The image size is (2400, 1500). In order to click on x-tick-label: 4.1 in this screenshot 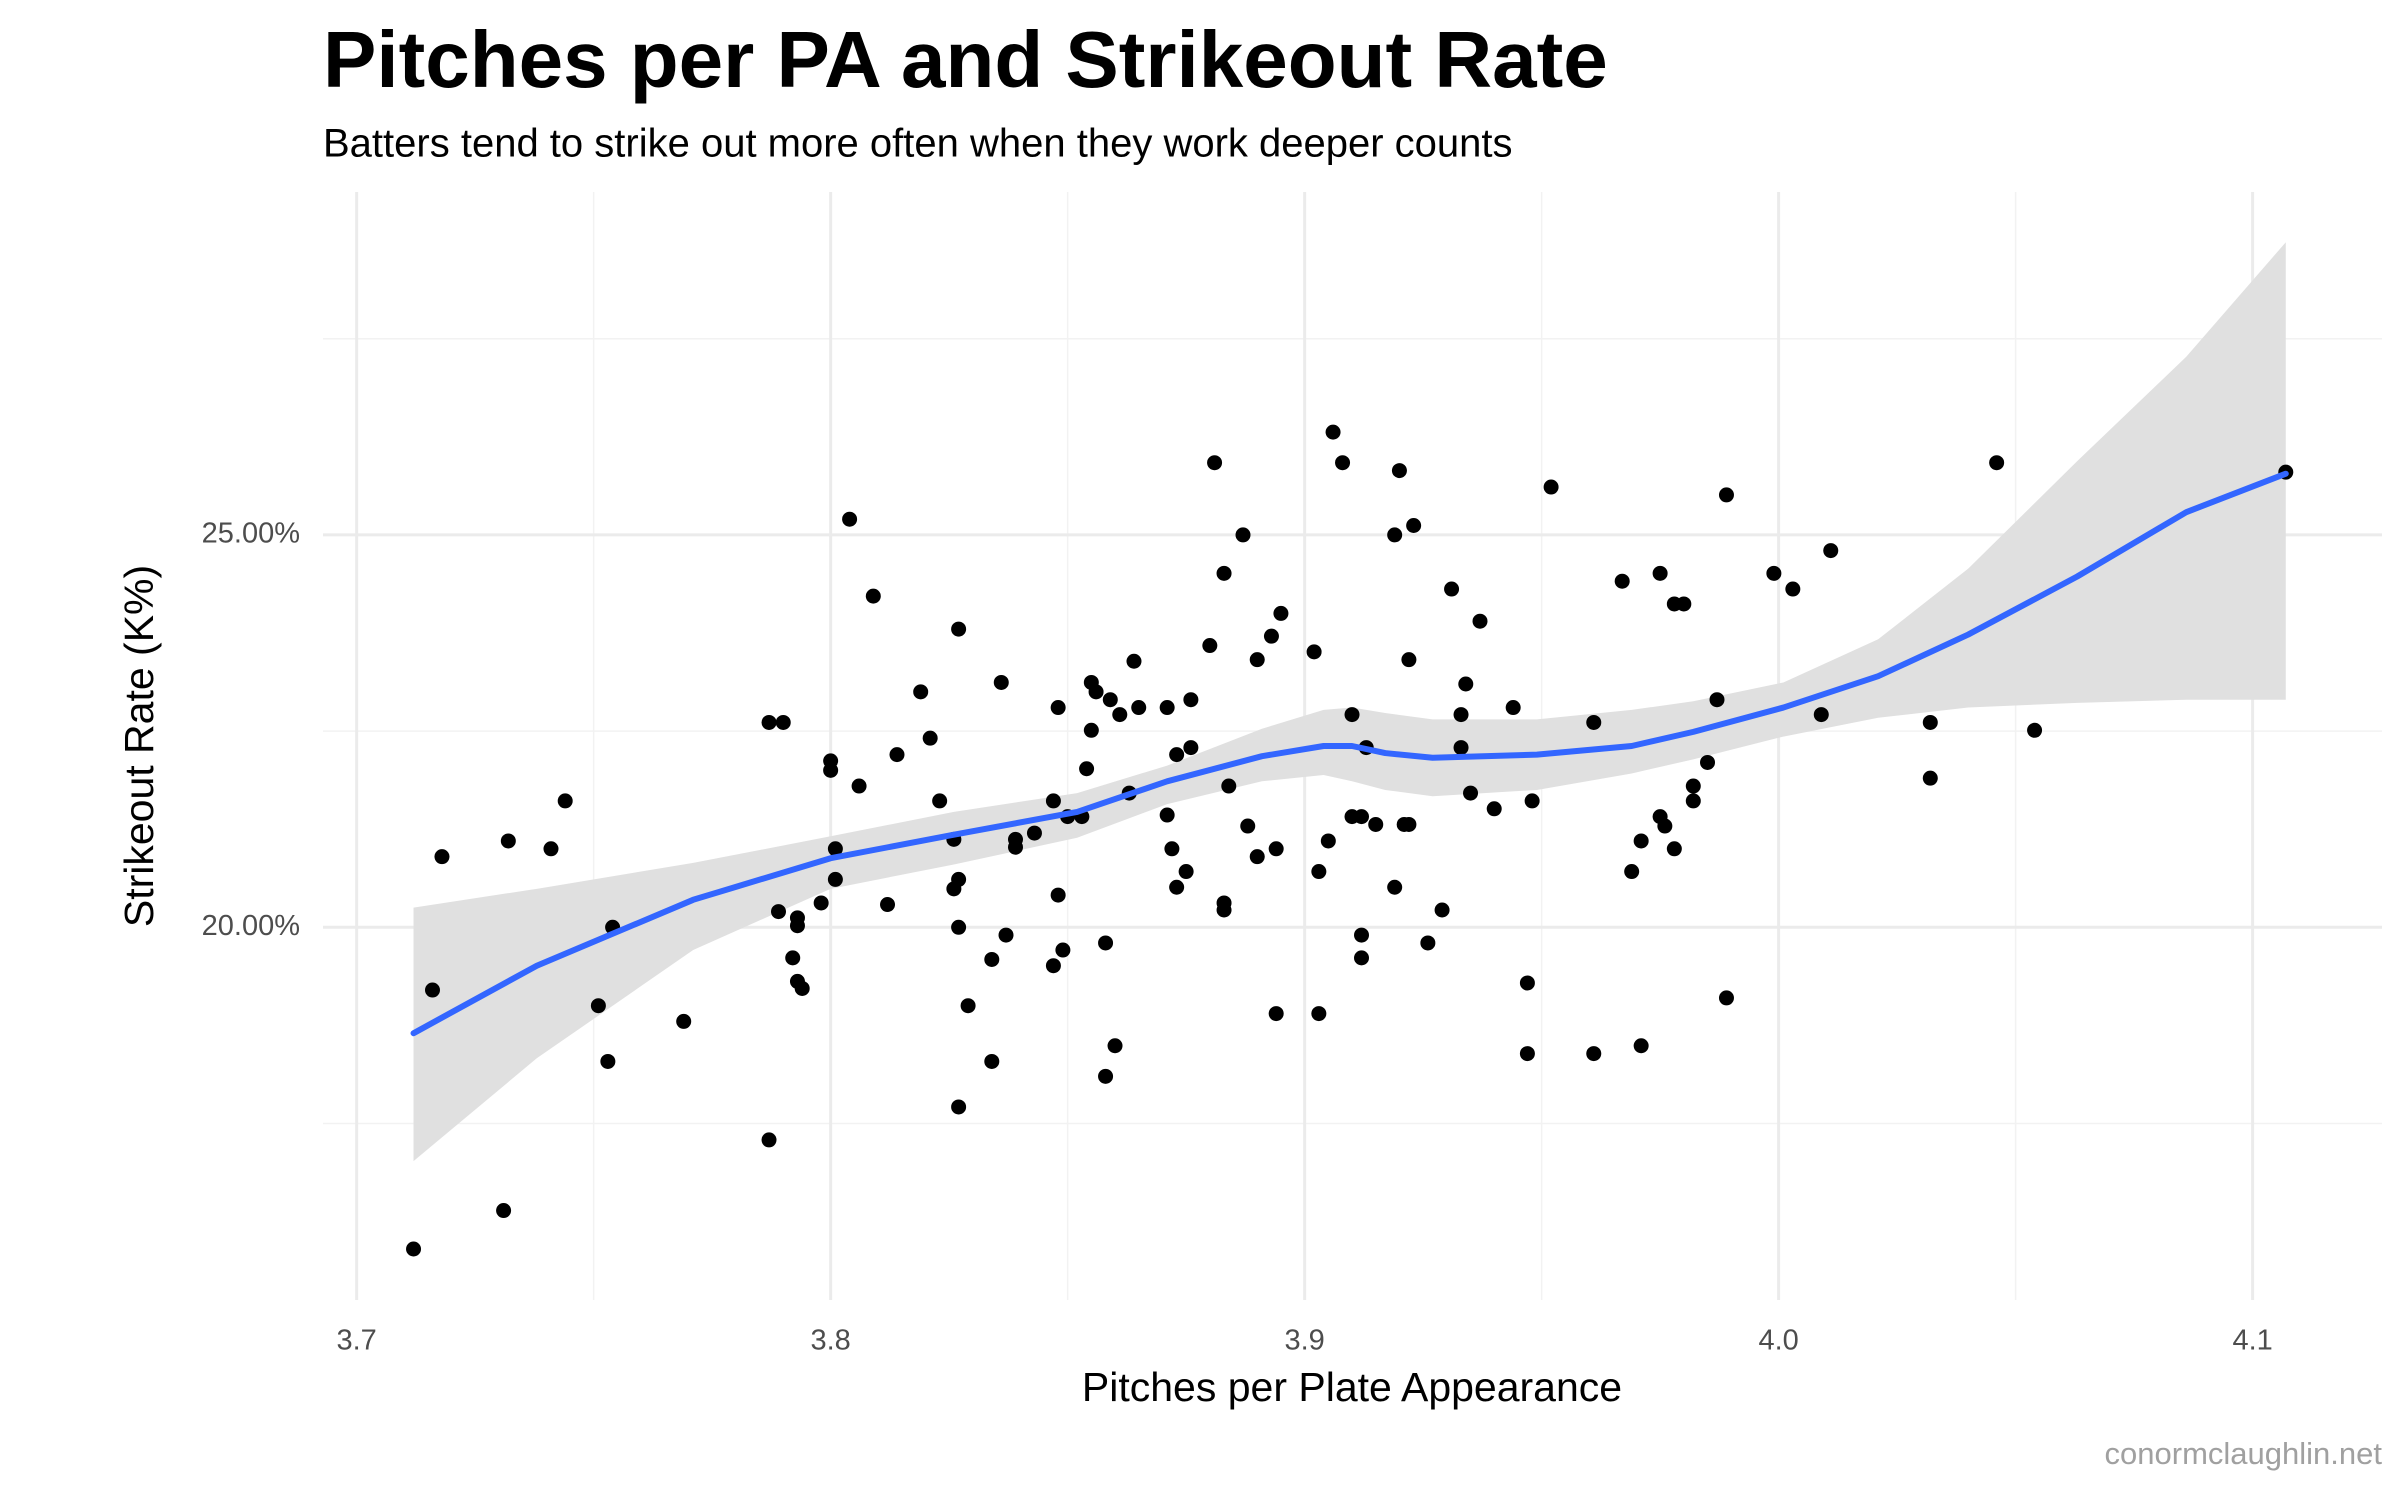, I will do `click(2252, 1341)`.